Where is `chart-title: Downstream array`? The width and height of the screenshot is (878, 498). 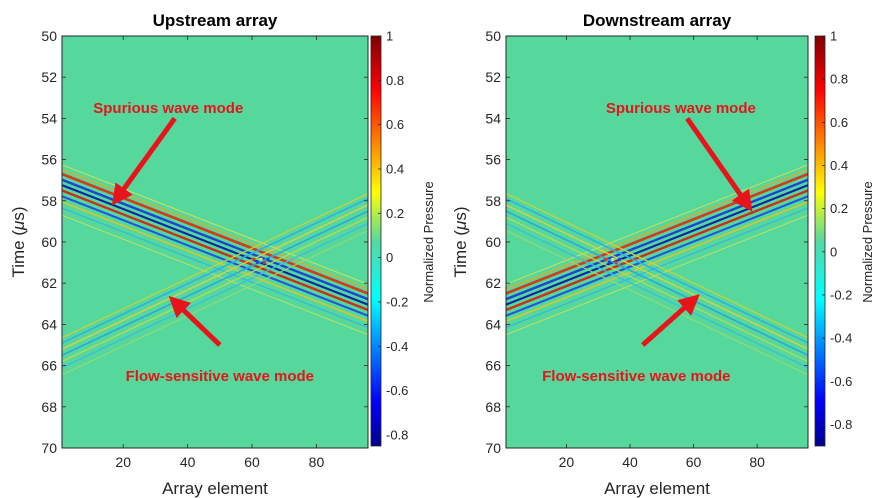 chart-title: Downstream array is located at coordinates (657, 20).